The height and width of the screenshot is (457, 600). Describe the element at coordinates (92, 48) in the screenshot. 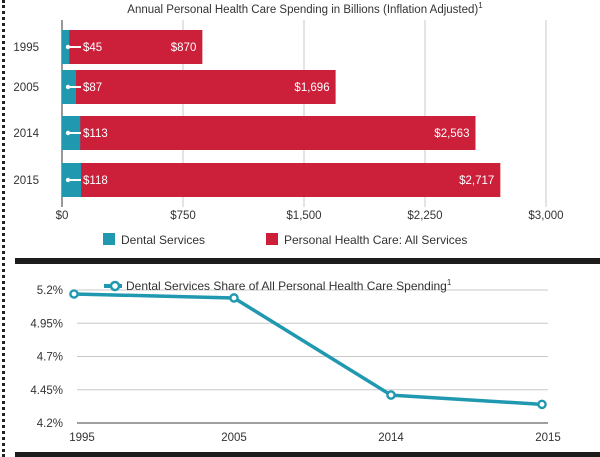

I see `dental-value-label: $45` at that location.